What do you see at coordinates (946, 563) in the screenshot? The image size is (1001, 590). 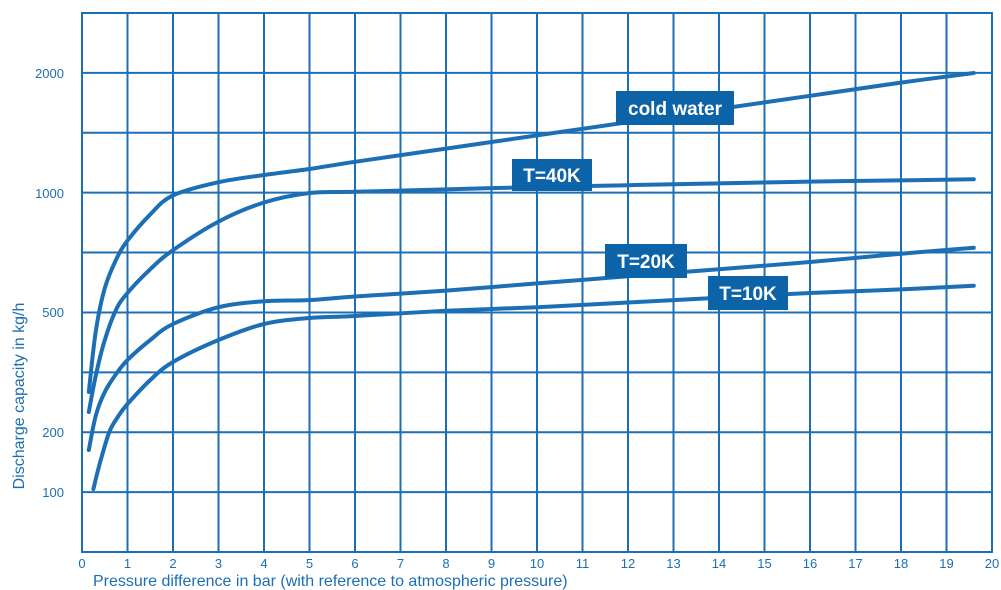 I see `x-tick-label: 19` at bounding box center [946, 563].